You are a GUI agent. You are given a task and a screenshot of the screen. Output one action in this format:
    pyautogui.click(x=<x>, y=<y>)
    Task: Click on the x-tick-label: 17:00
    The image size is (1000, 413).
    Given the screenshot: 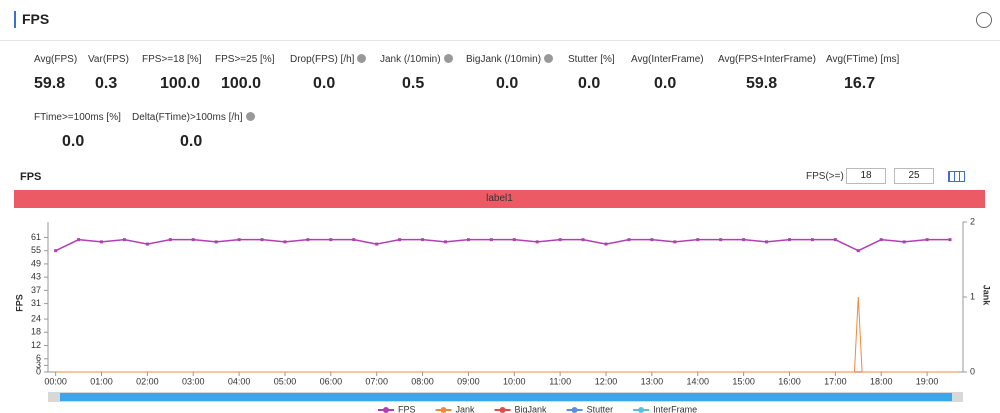 What is the action you would take?
    pyautogui.click(x=835, y=381)
    